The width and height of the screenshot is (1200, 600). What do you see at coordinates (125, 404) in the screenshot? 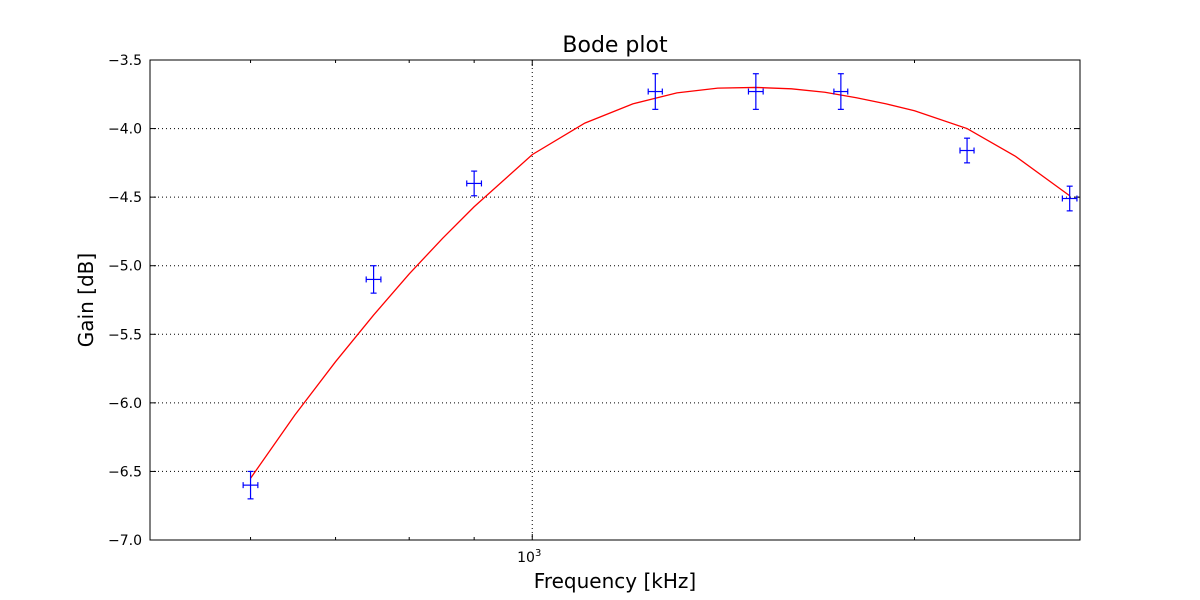
I see `y-tick-label: −6.0` at bounding box center [125, 404].